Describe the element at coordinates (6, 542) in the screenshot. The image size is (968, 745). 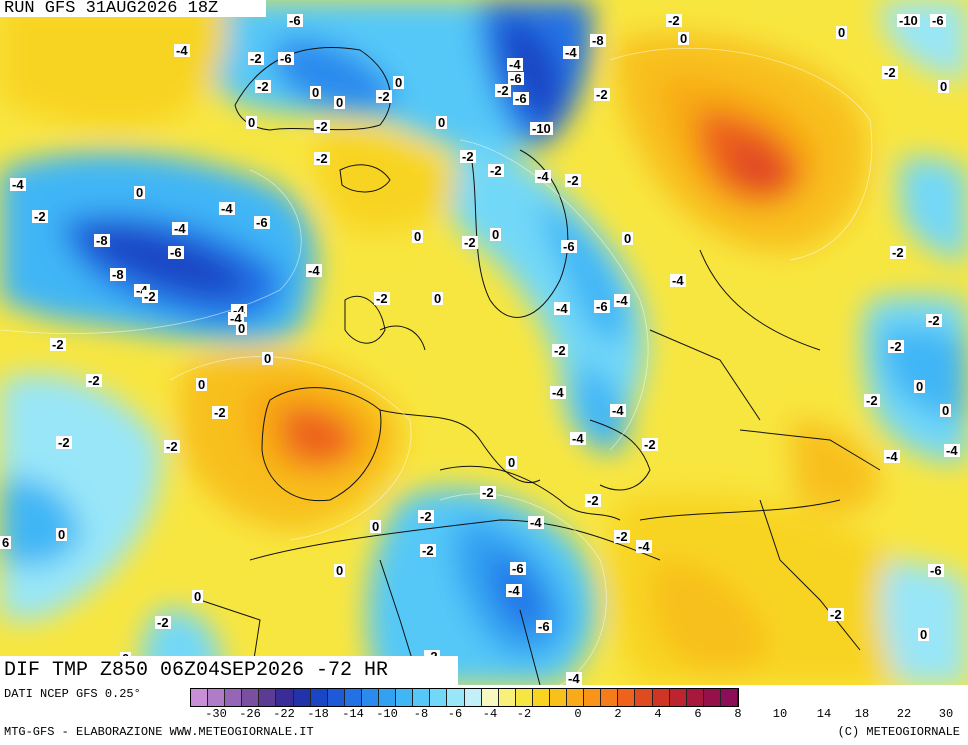
I see `isotherm-value-label: 6` at that location.